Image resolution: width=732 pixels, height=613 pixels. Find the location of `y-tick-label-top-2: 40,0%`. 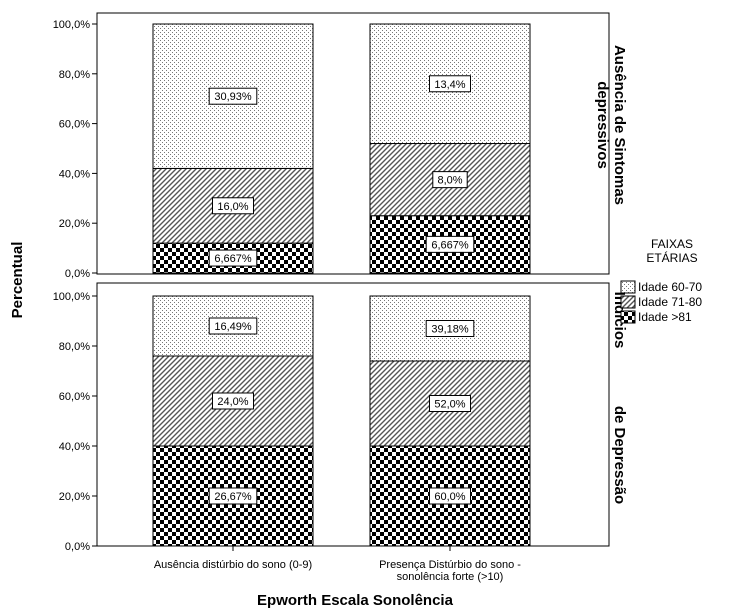

y-tick-label-top-2: 40,0% is located at coordinates (74, 174).